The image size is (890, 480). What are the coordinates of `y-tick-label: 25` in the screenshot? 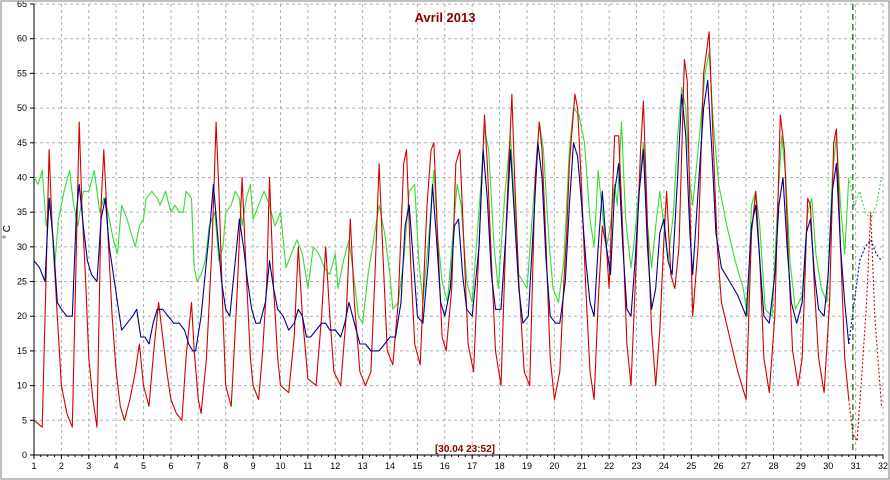 It's located at (22, 282).